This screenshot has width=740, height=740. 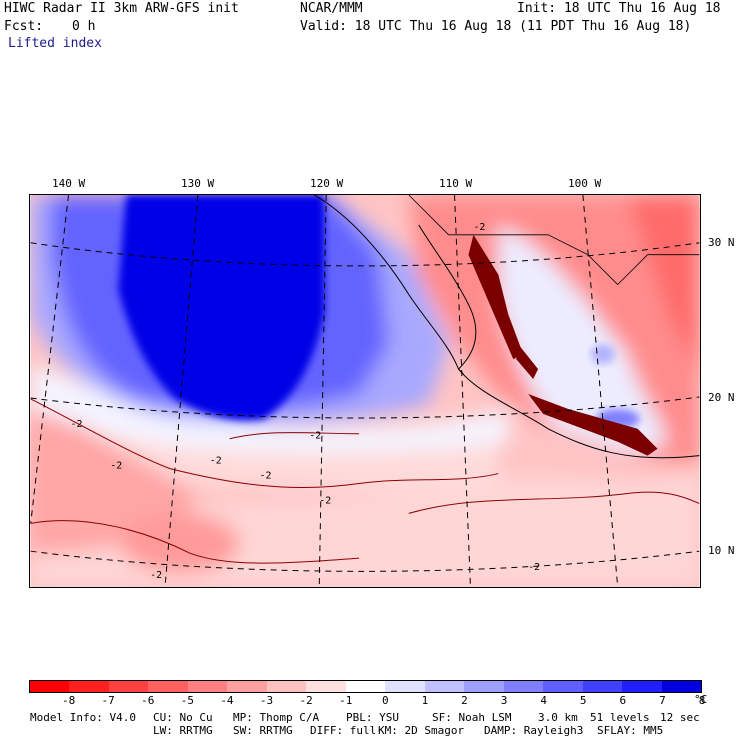 I want to click on colorbar, so click(x=365, y=686).